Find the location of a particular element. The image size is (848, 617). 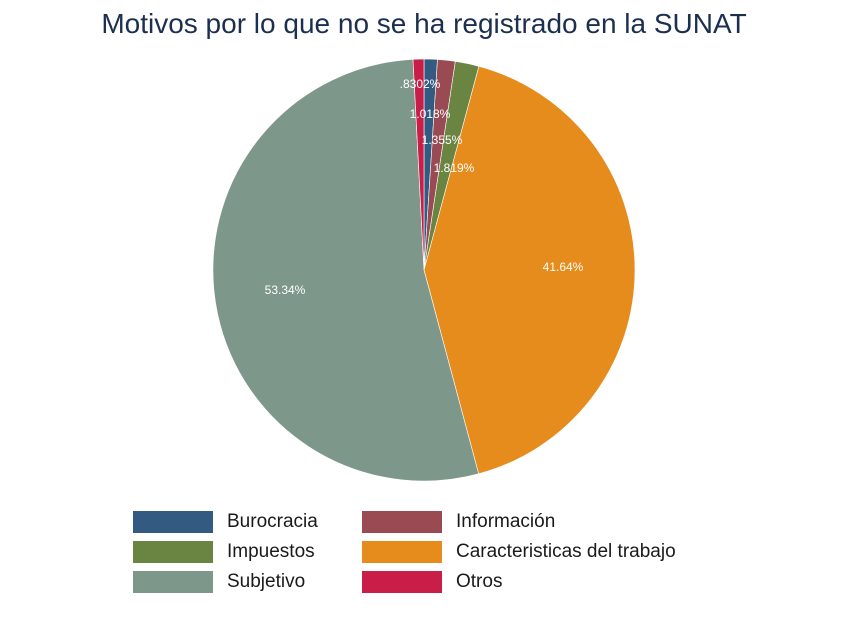

legend-item: Subjetivo is located at coordinates (219, 582).